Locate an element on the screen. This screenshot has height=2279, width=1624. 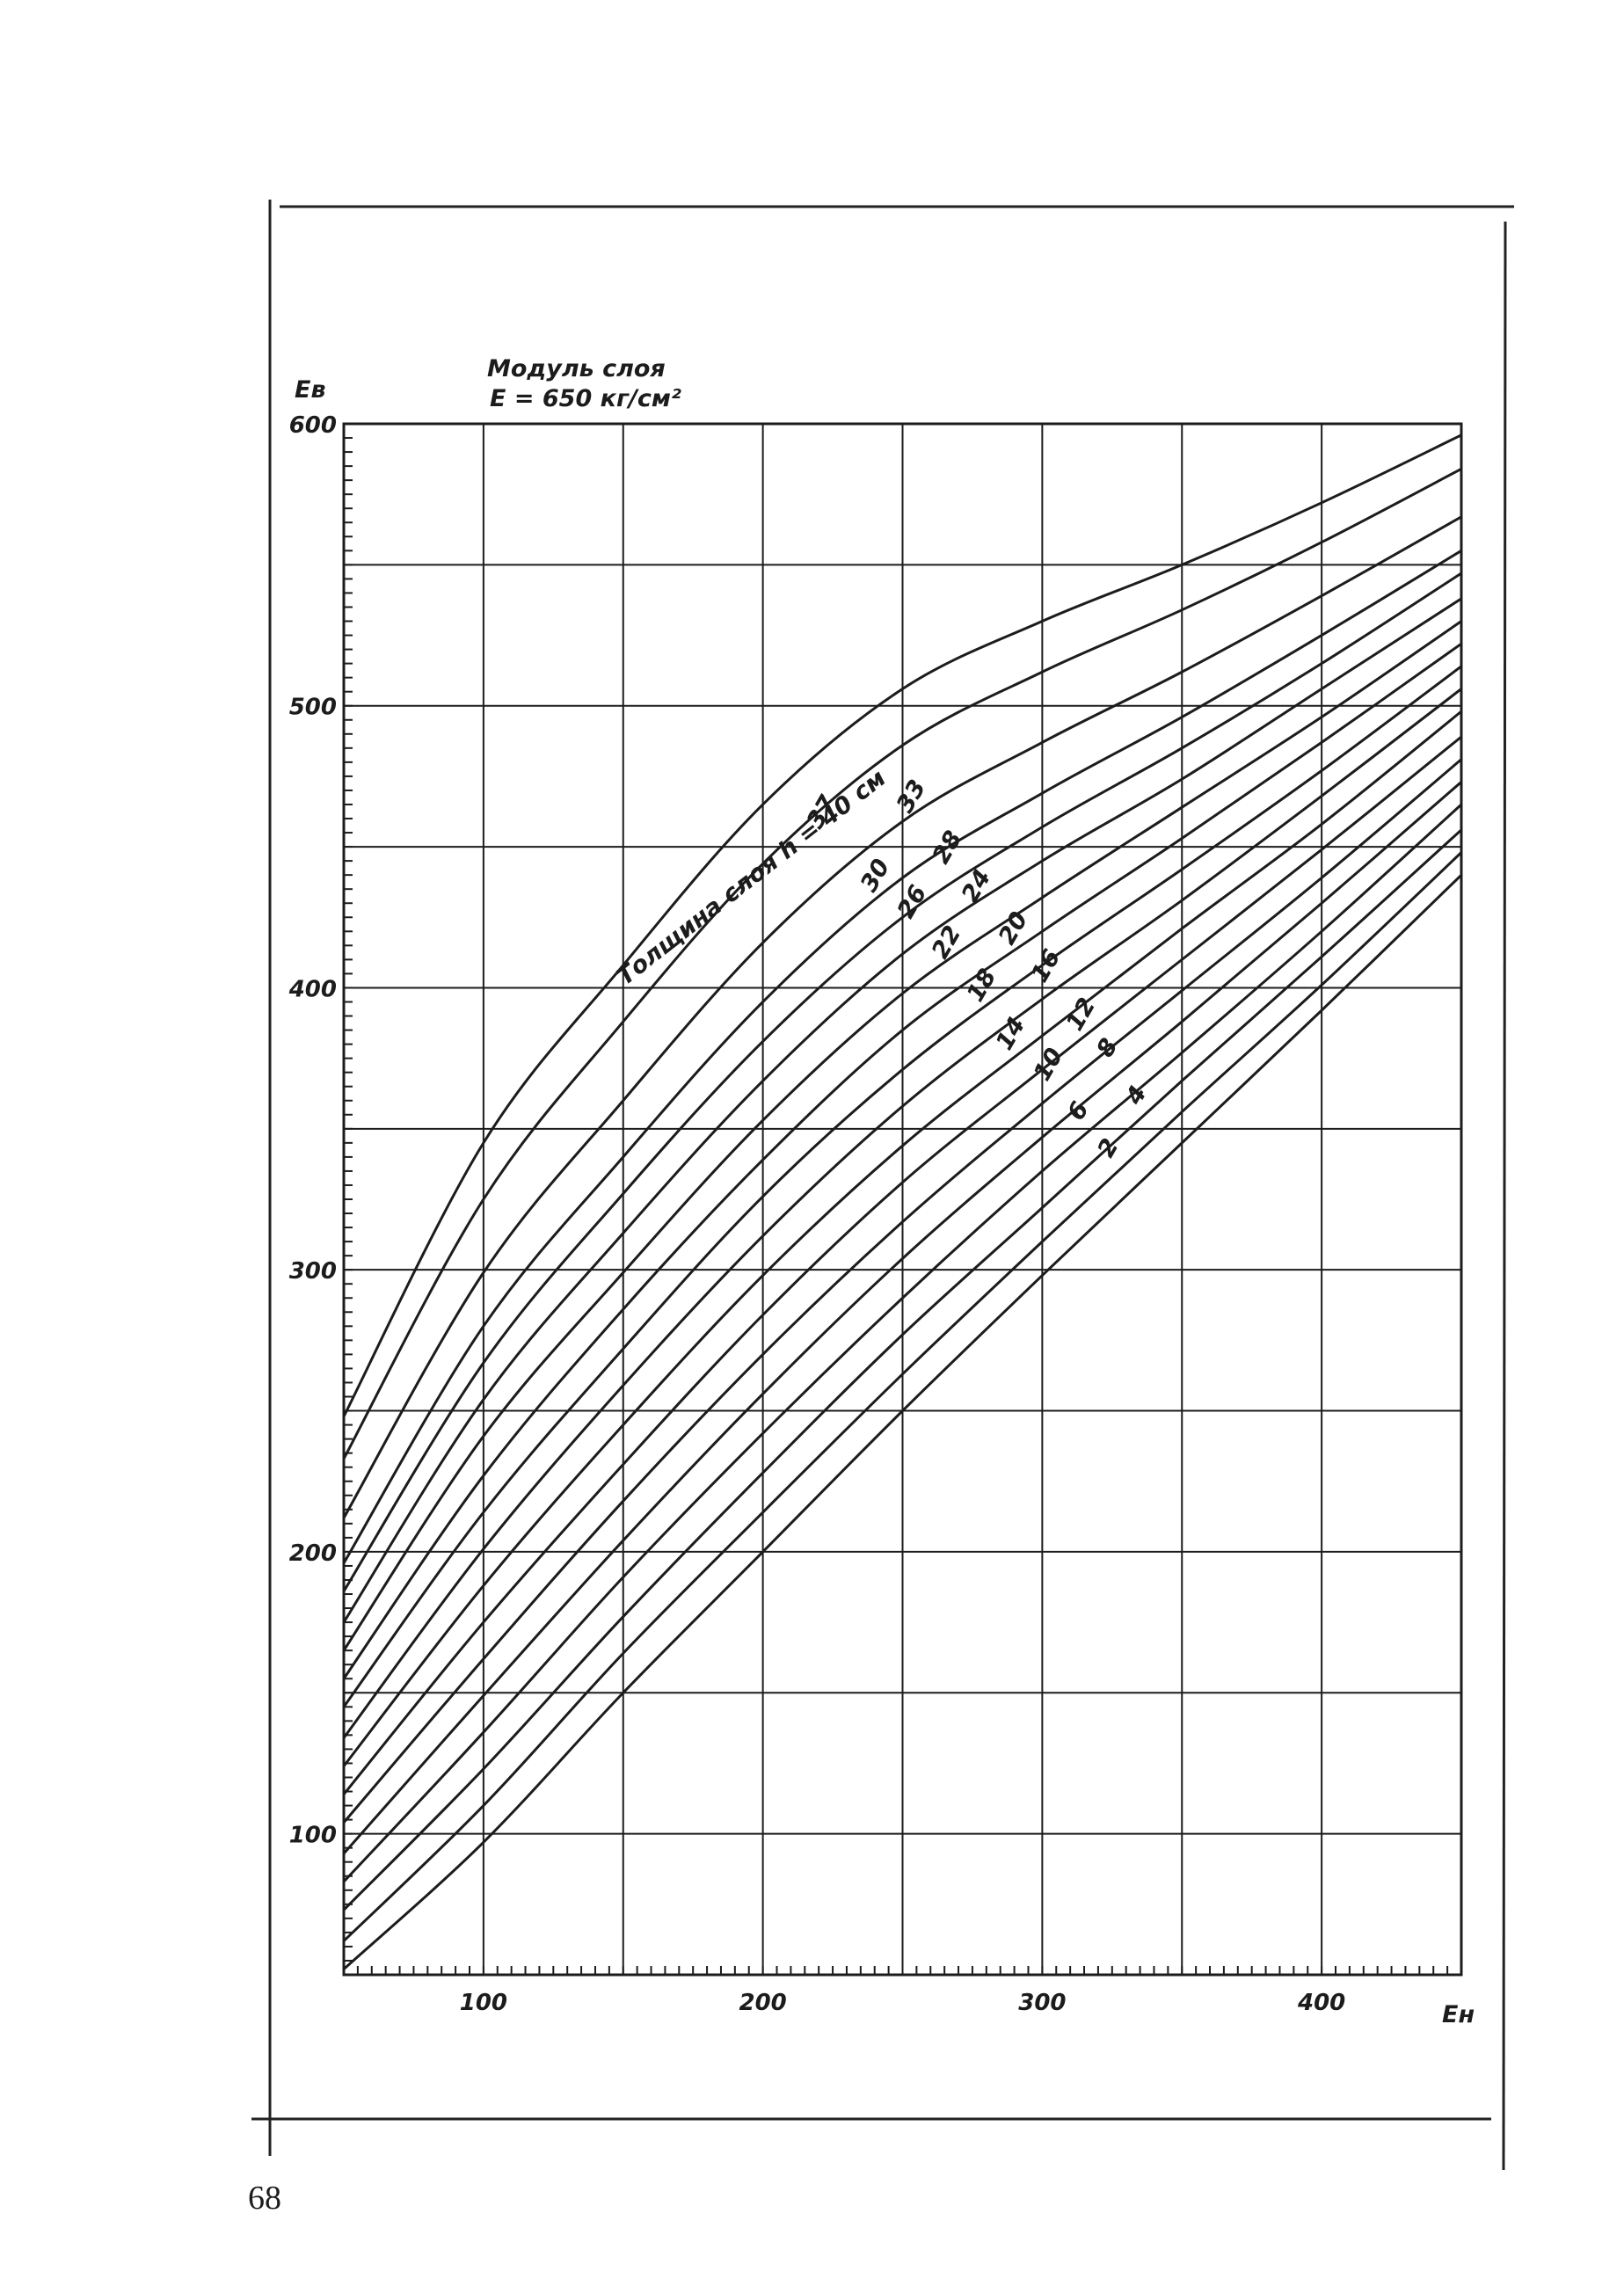
curve-label: 30 is located at coordinates (876, 876).